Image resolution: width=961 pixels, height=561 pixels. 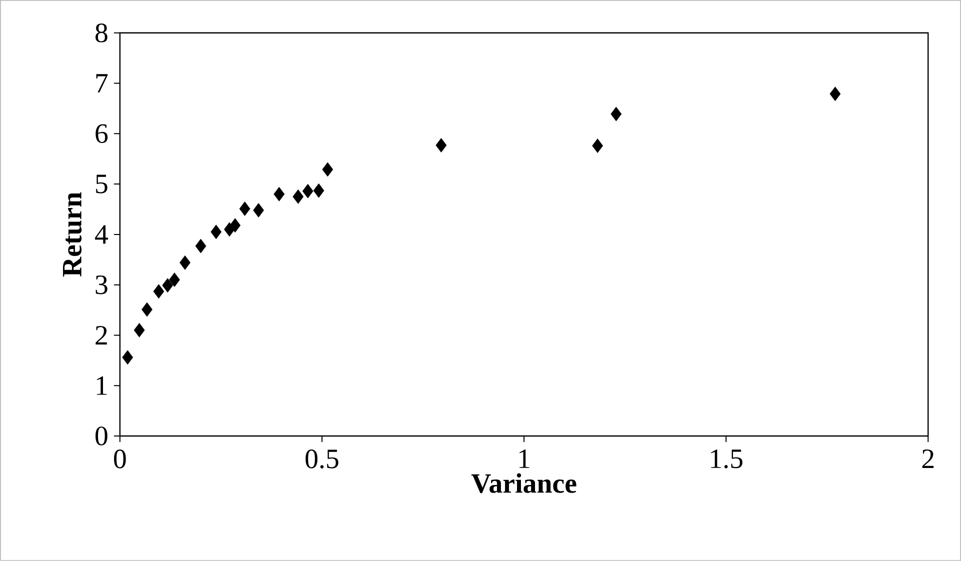 I want to click on y-tick-label: 3, so click(x=102, y=285).